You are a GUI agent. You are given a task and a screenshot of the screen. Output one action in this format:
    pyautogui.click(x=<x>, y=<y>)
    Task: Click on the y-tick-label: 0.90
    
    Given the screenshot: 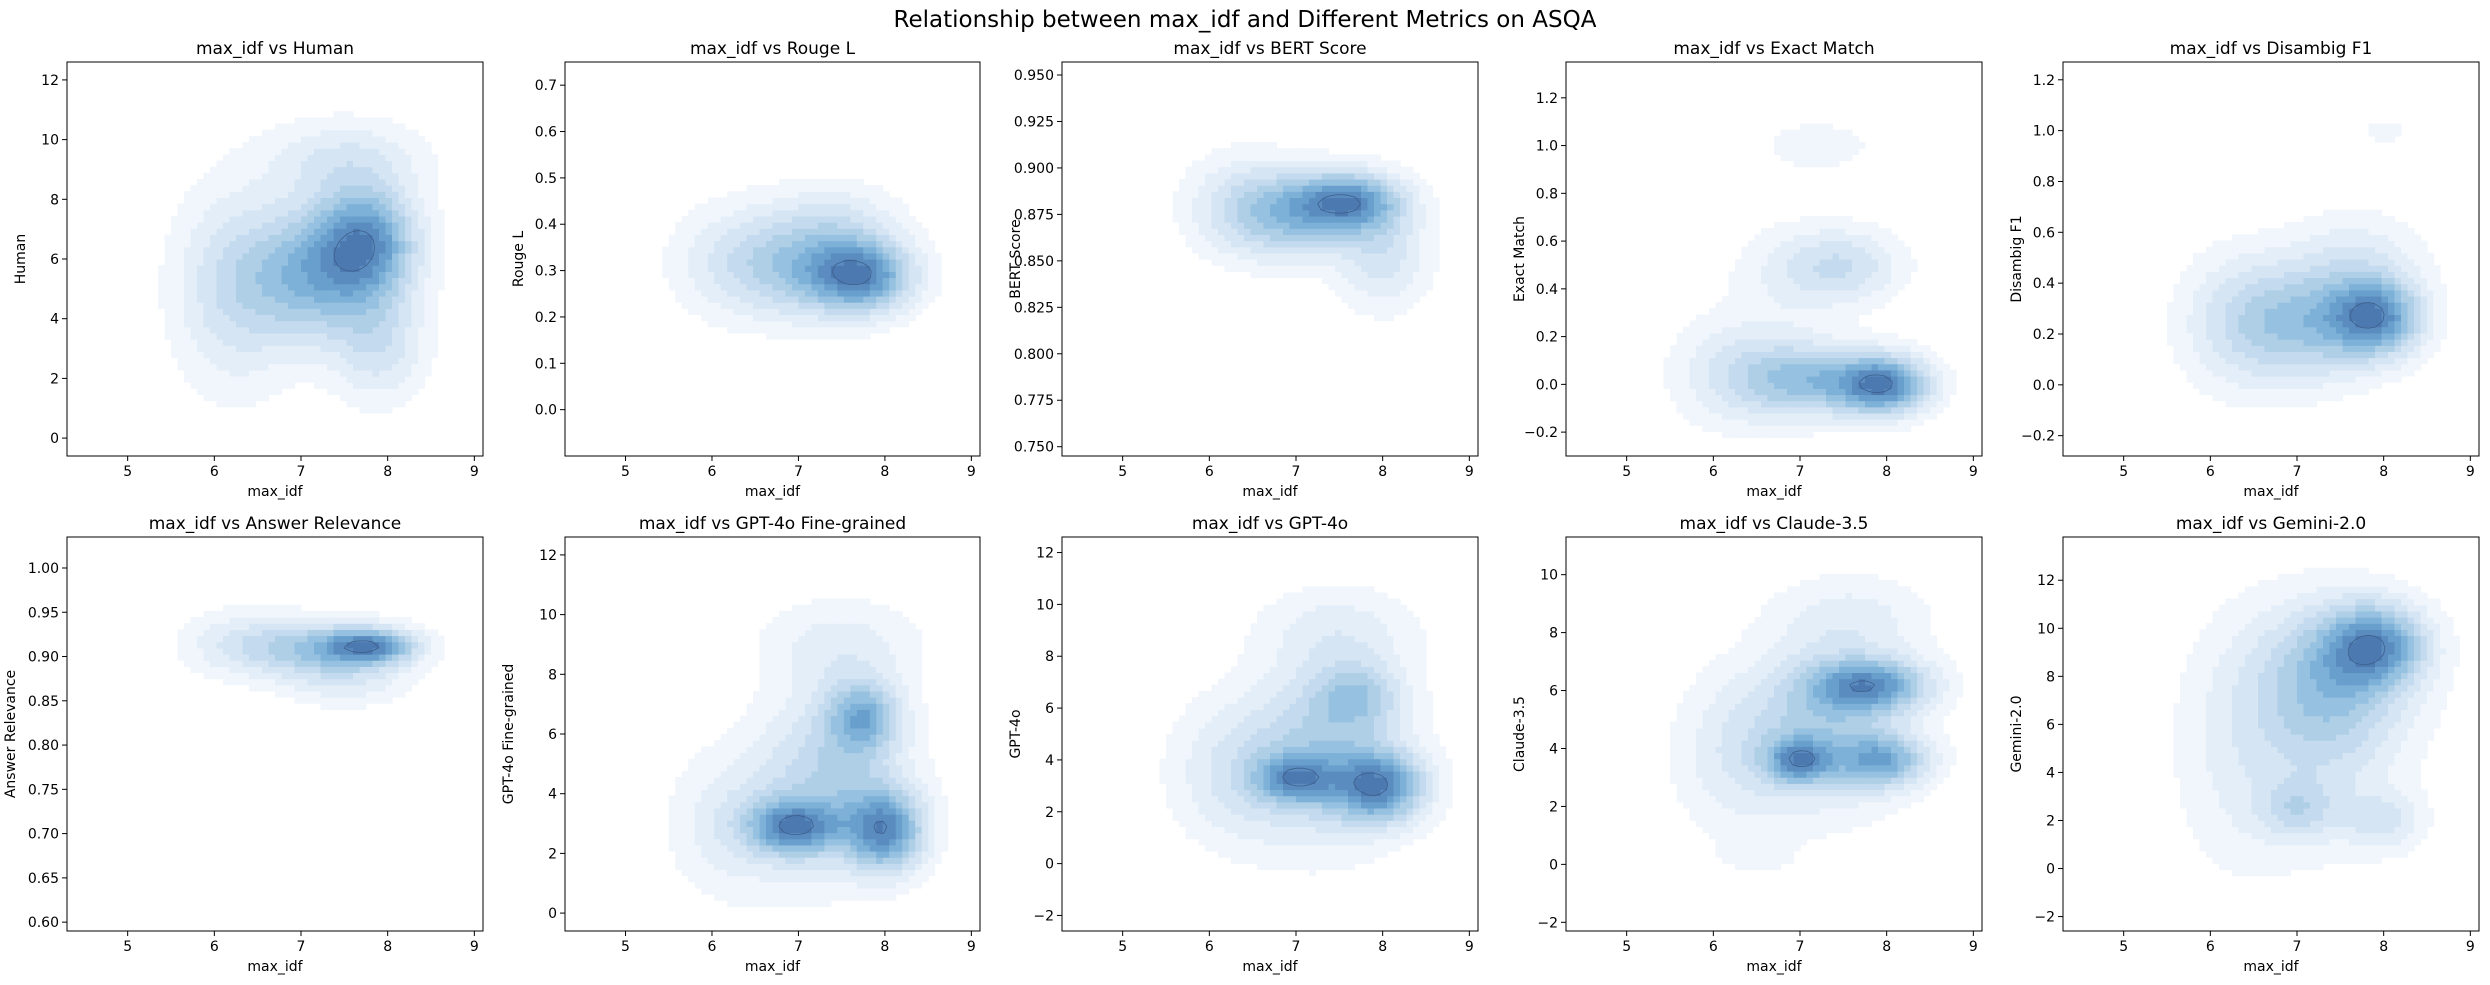 What is the action you would take?
    pyautogui.click(x=43, y=658)
    